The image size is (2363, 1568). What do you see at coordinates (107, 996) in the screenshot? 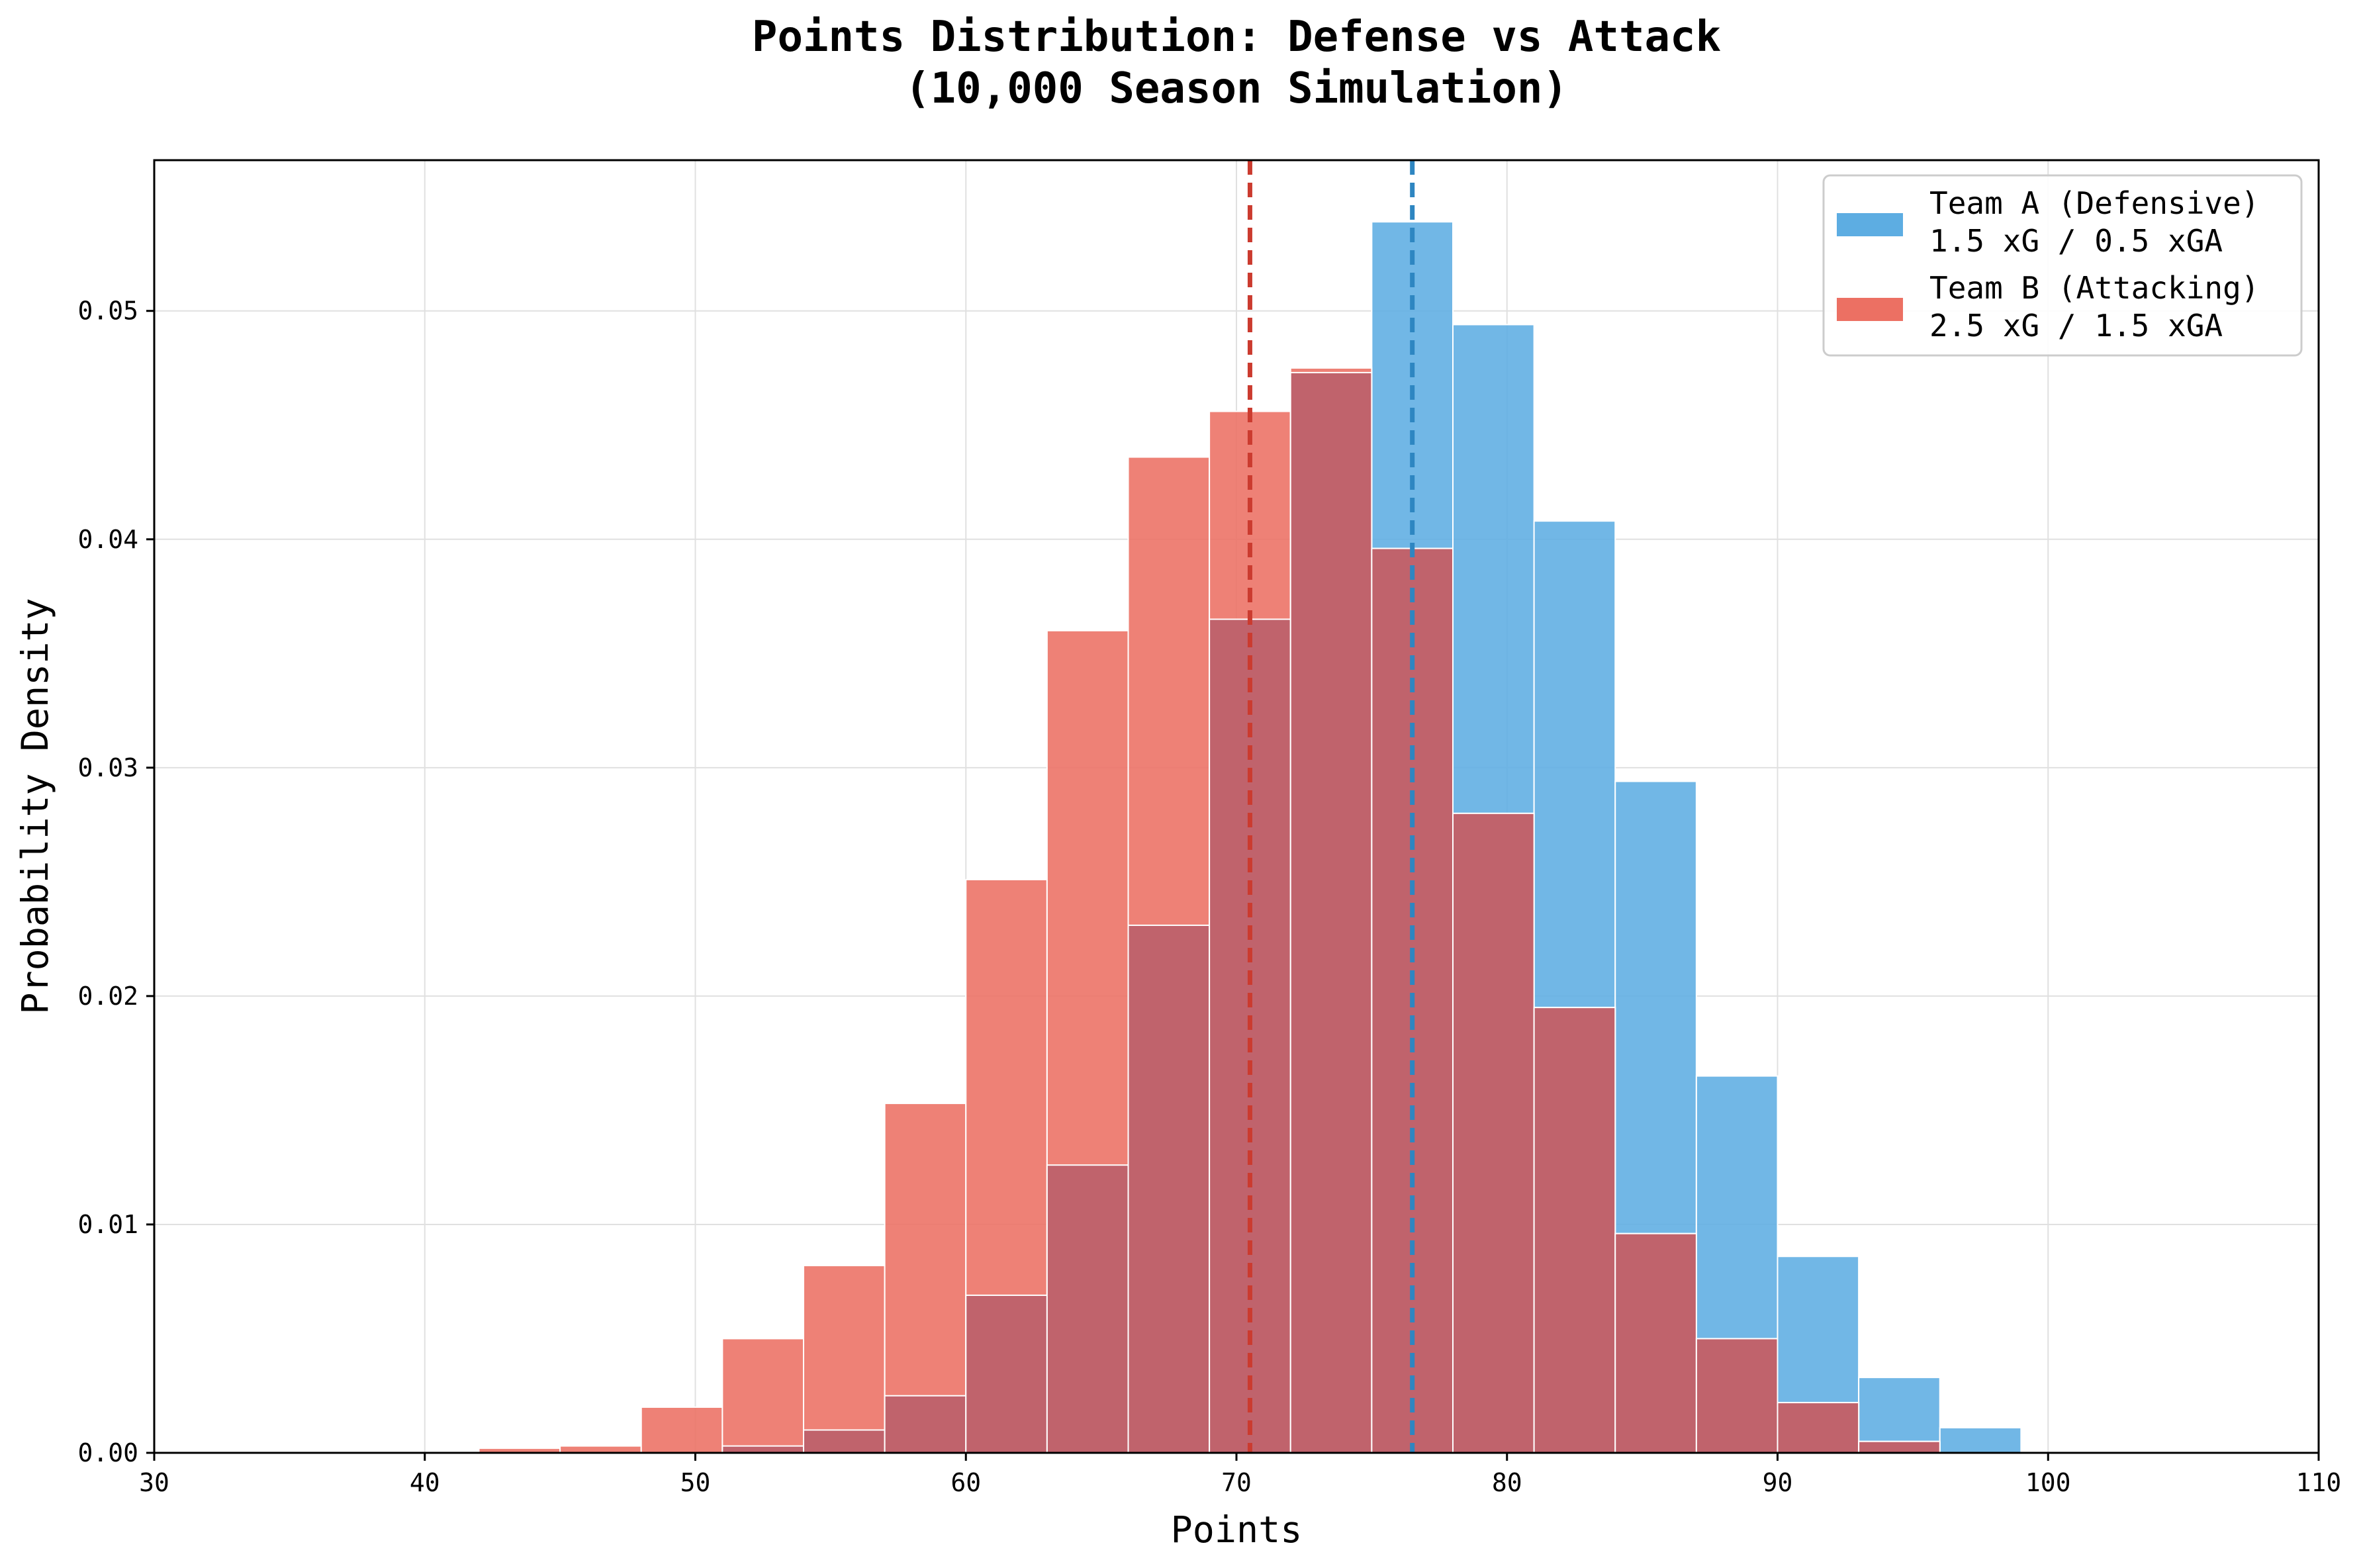
I see `y-tick-label: 0.02` at bounding box center [107, 996].